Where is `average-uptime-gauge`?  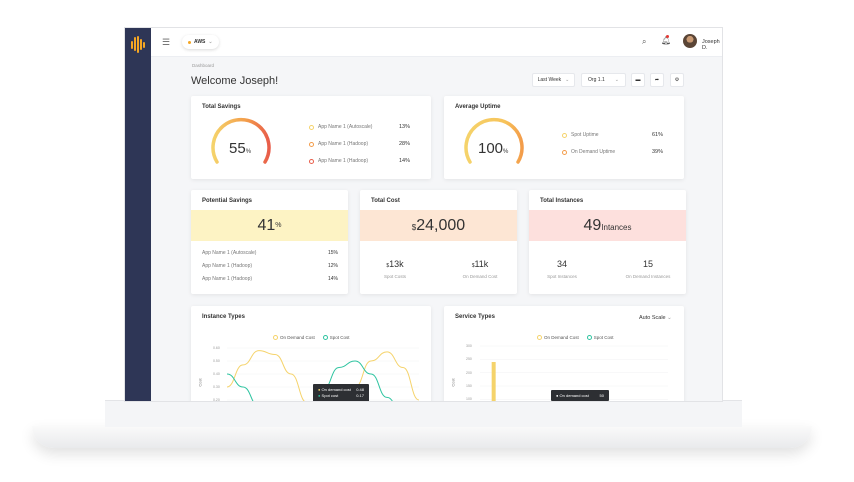 average-uptime-gauge is located at coordinates (494, 140).